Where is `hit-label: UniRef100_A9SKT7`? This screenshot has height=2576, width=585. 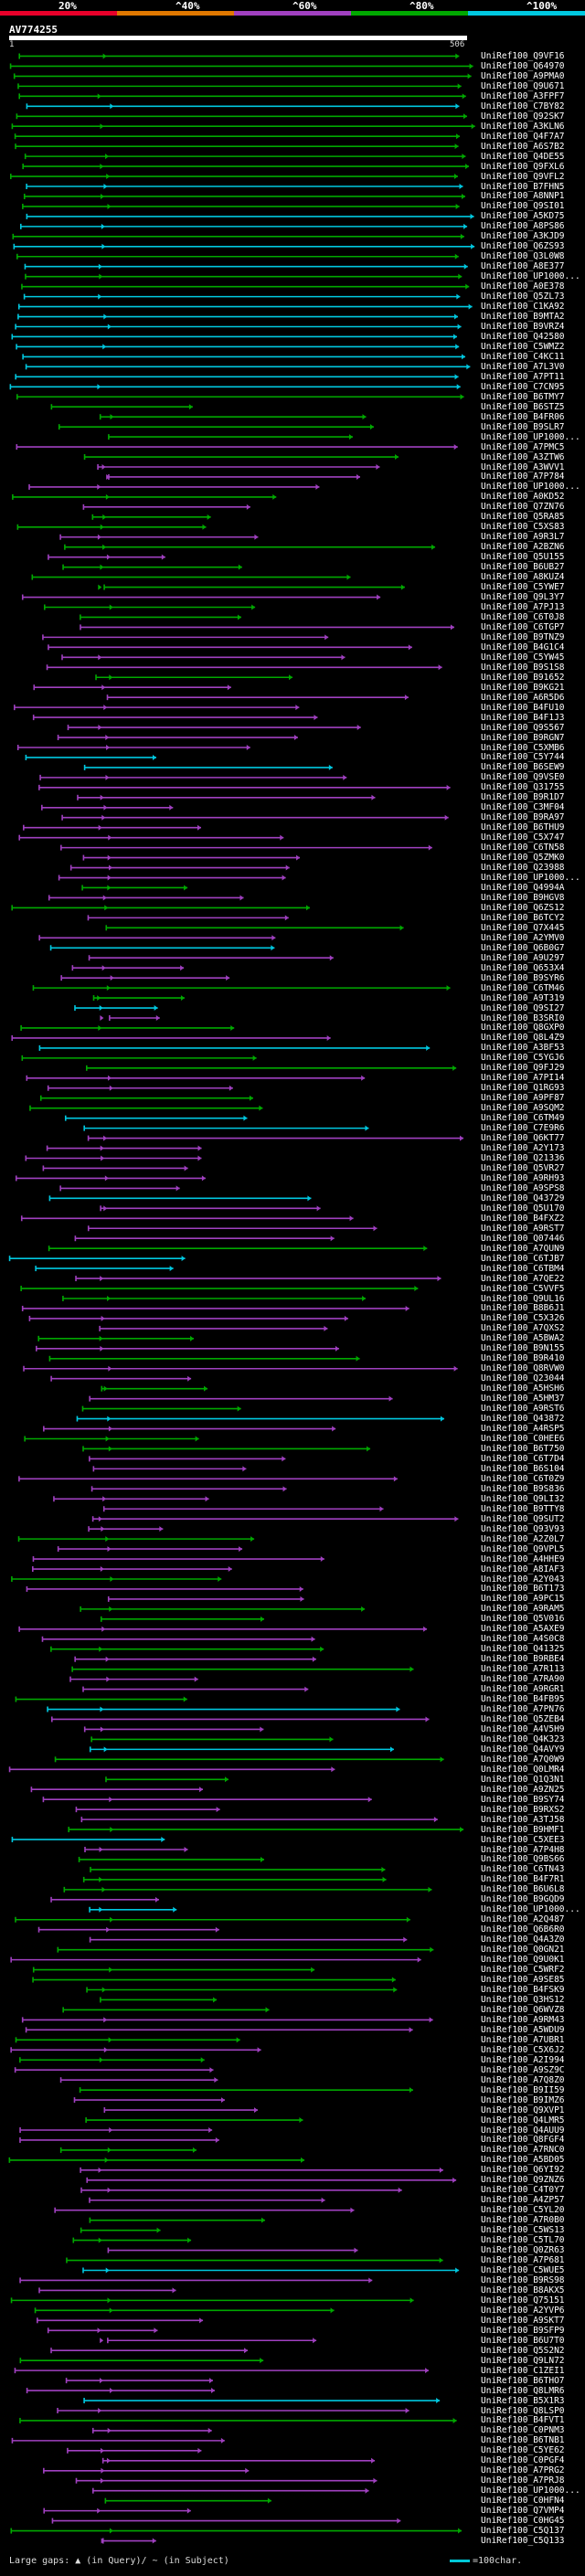 hit-label: UniRef100_A9SKT7 is located at coordinates (523, 2320).